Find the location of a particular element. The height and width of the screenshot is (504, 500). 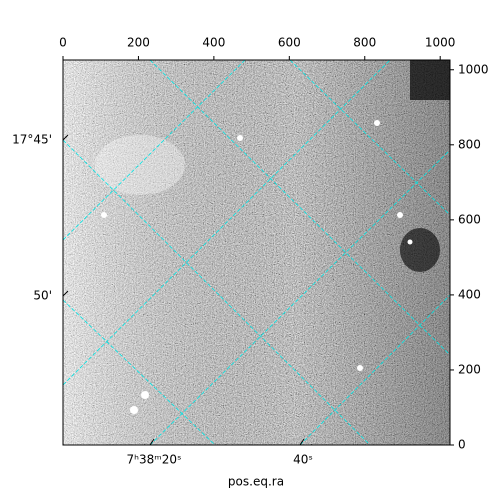

x-tick-label: 0 is located at coordinates (63, 43).